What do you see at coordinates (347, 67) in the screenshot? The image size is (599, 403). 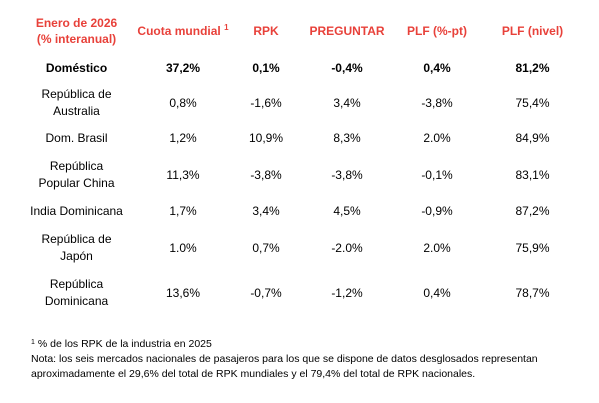 I see `cell-ask: -0,4%` at bounding box center [347, 67].